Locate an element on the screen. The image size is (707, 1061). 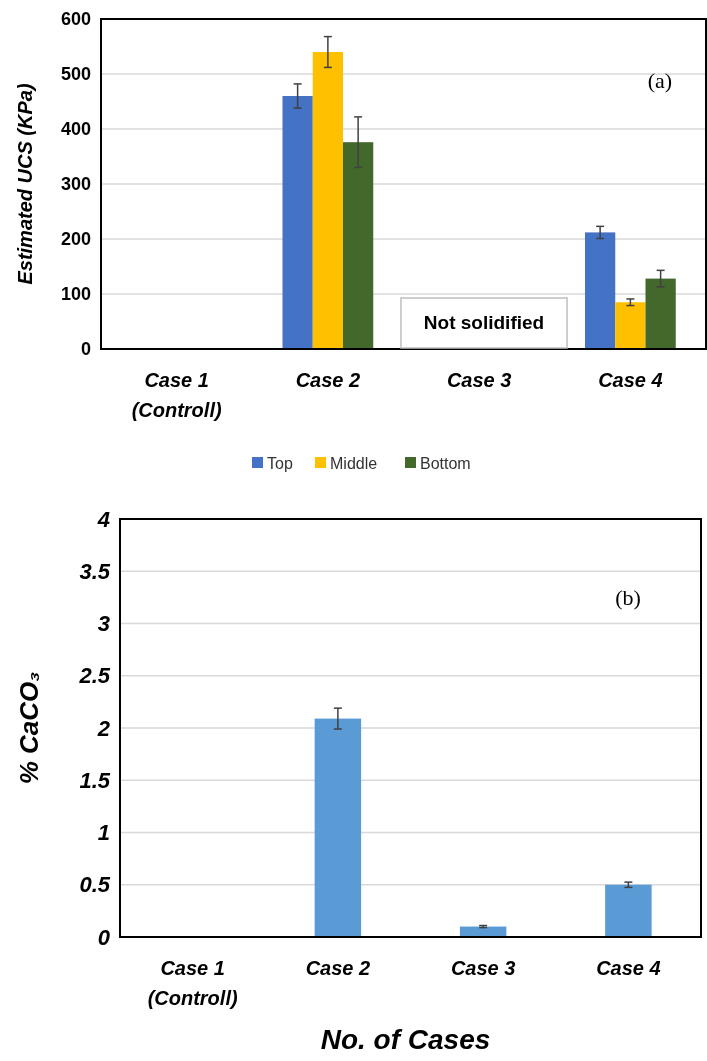
y-tick-label: 3.5 is located at coordinates (95, 571).